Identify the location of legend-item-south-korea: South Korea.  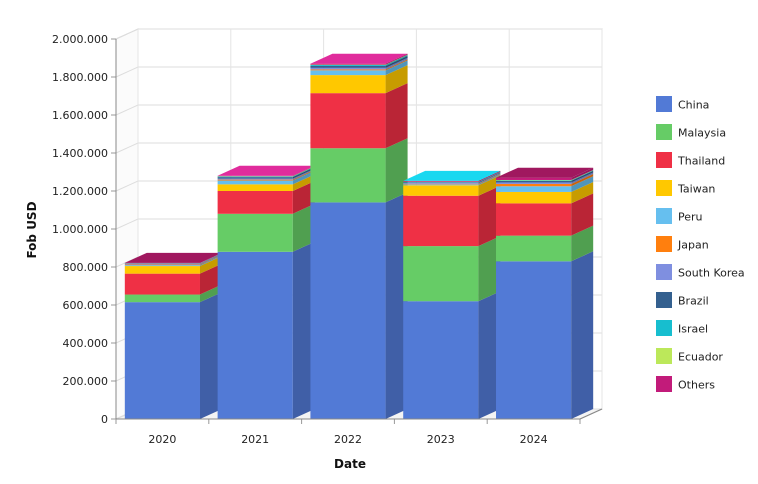
(700, 272).